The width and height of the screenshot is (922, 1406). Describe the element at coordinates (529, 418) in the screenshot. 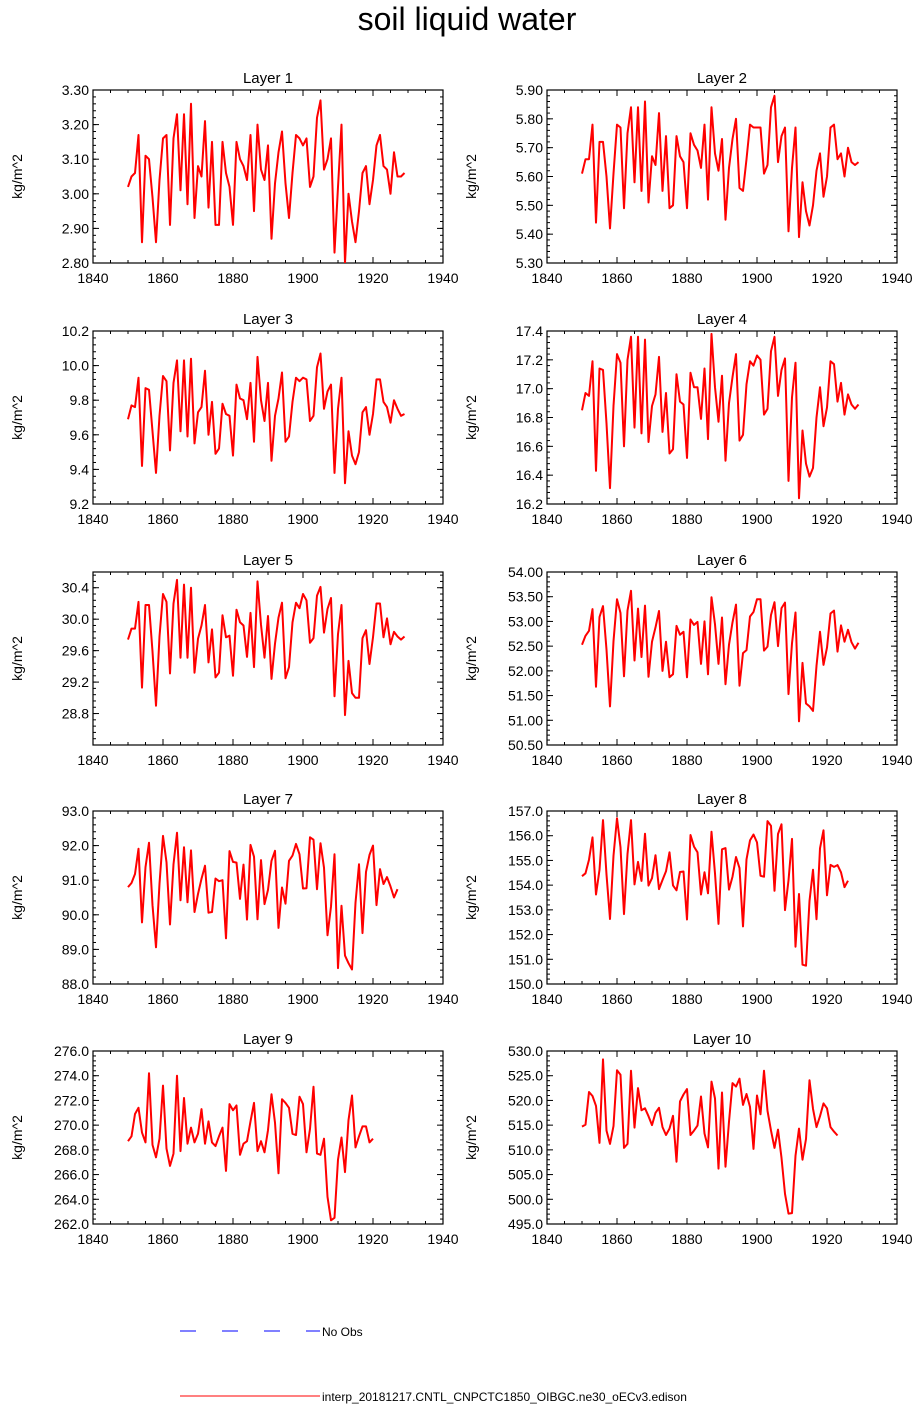

I see `y-tick-label: 16.8` at that location.